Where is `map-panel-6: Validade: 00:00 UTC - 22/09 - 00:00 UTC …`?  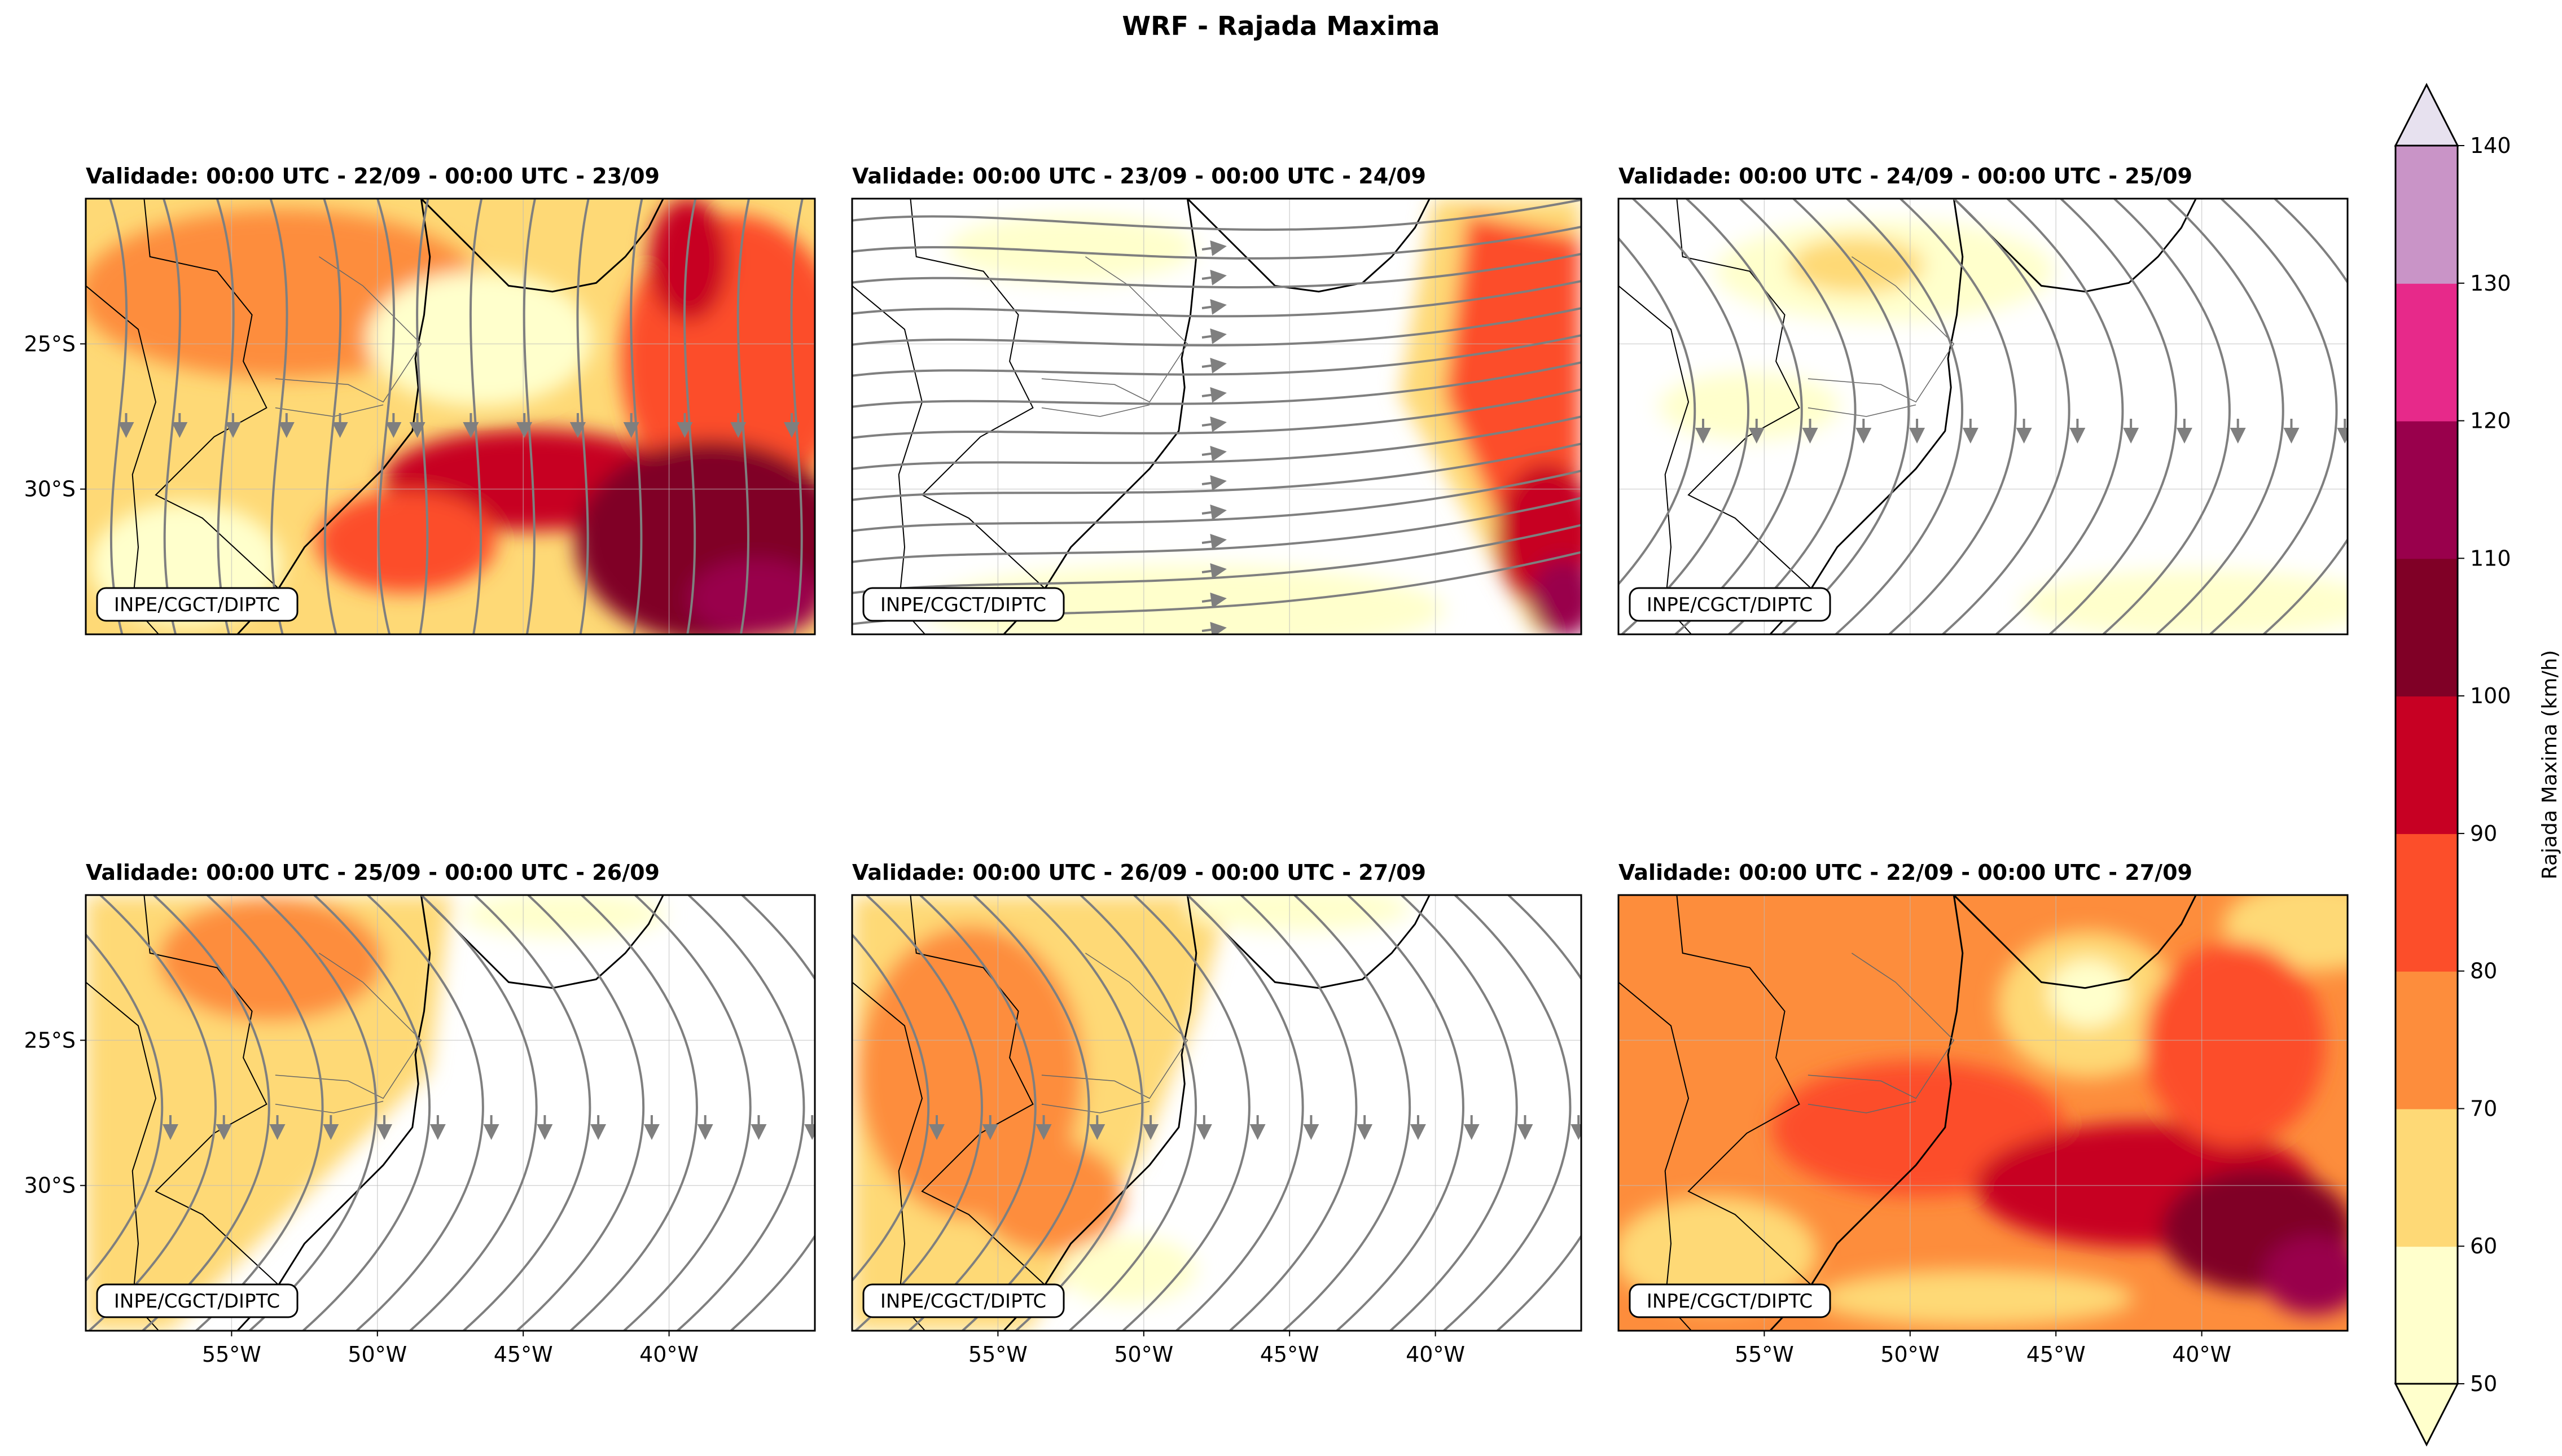
map-panel-6: Validade: 00:00 UTC - 22/09 - 00:00 UTC … is located at coordinates (1983, 1095).